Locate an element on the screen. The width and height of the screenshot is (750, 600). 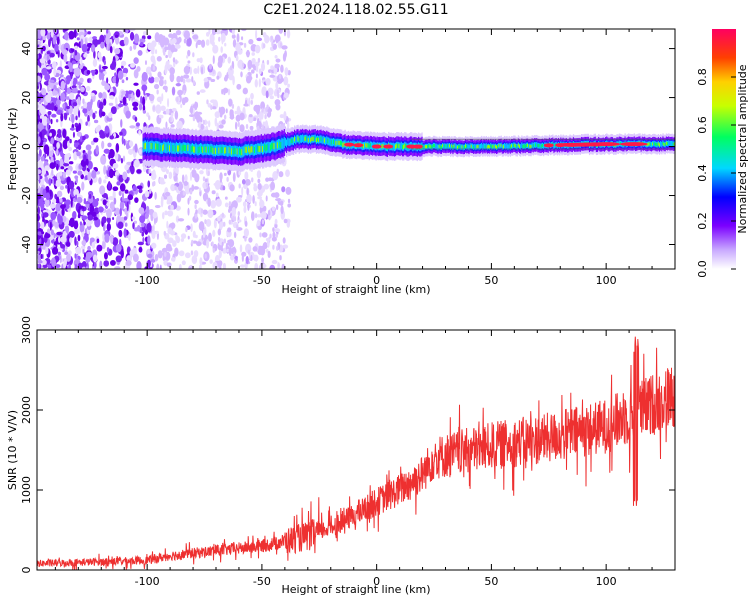
snr-xtick-label: -50 is located at coordinates (262, 581).